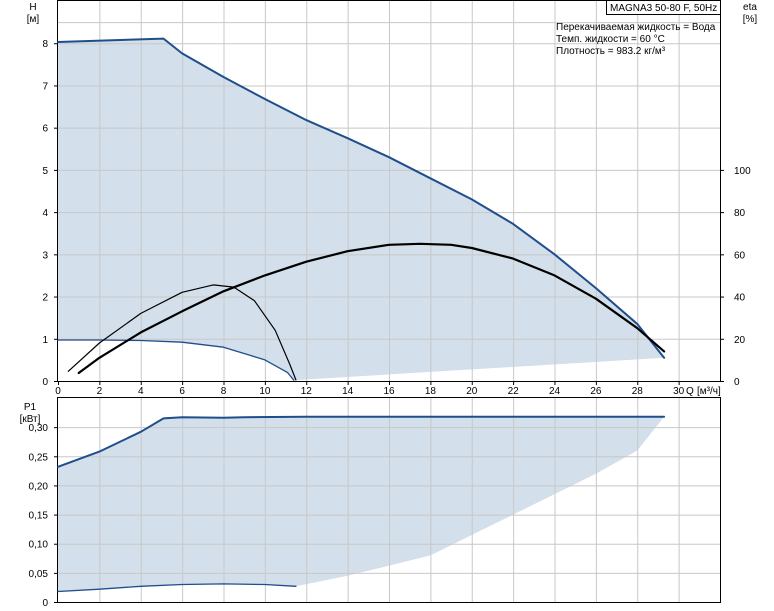  Describe the element at coordinates (45, 382) in the screenshot. I see `head-tick-label: 0` at that location.